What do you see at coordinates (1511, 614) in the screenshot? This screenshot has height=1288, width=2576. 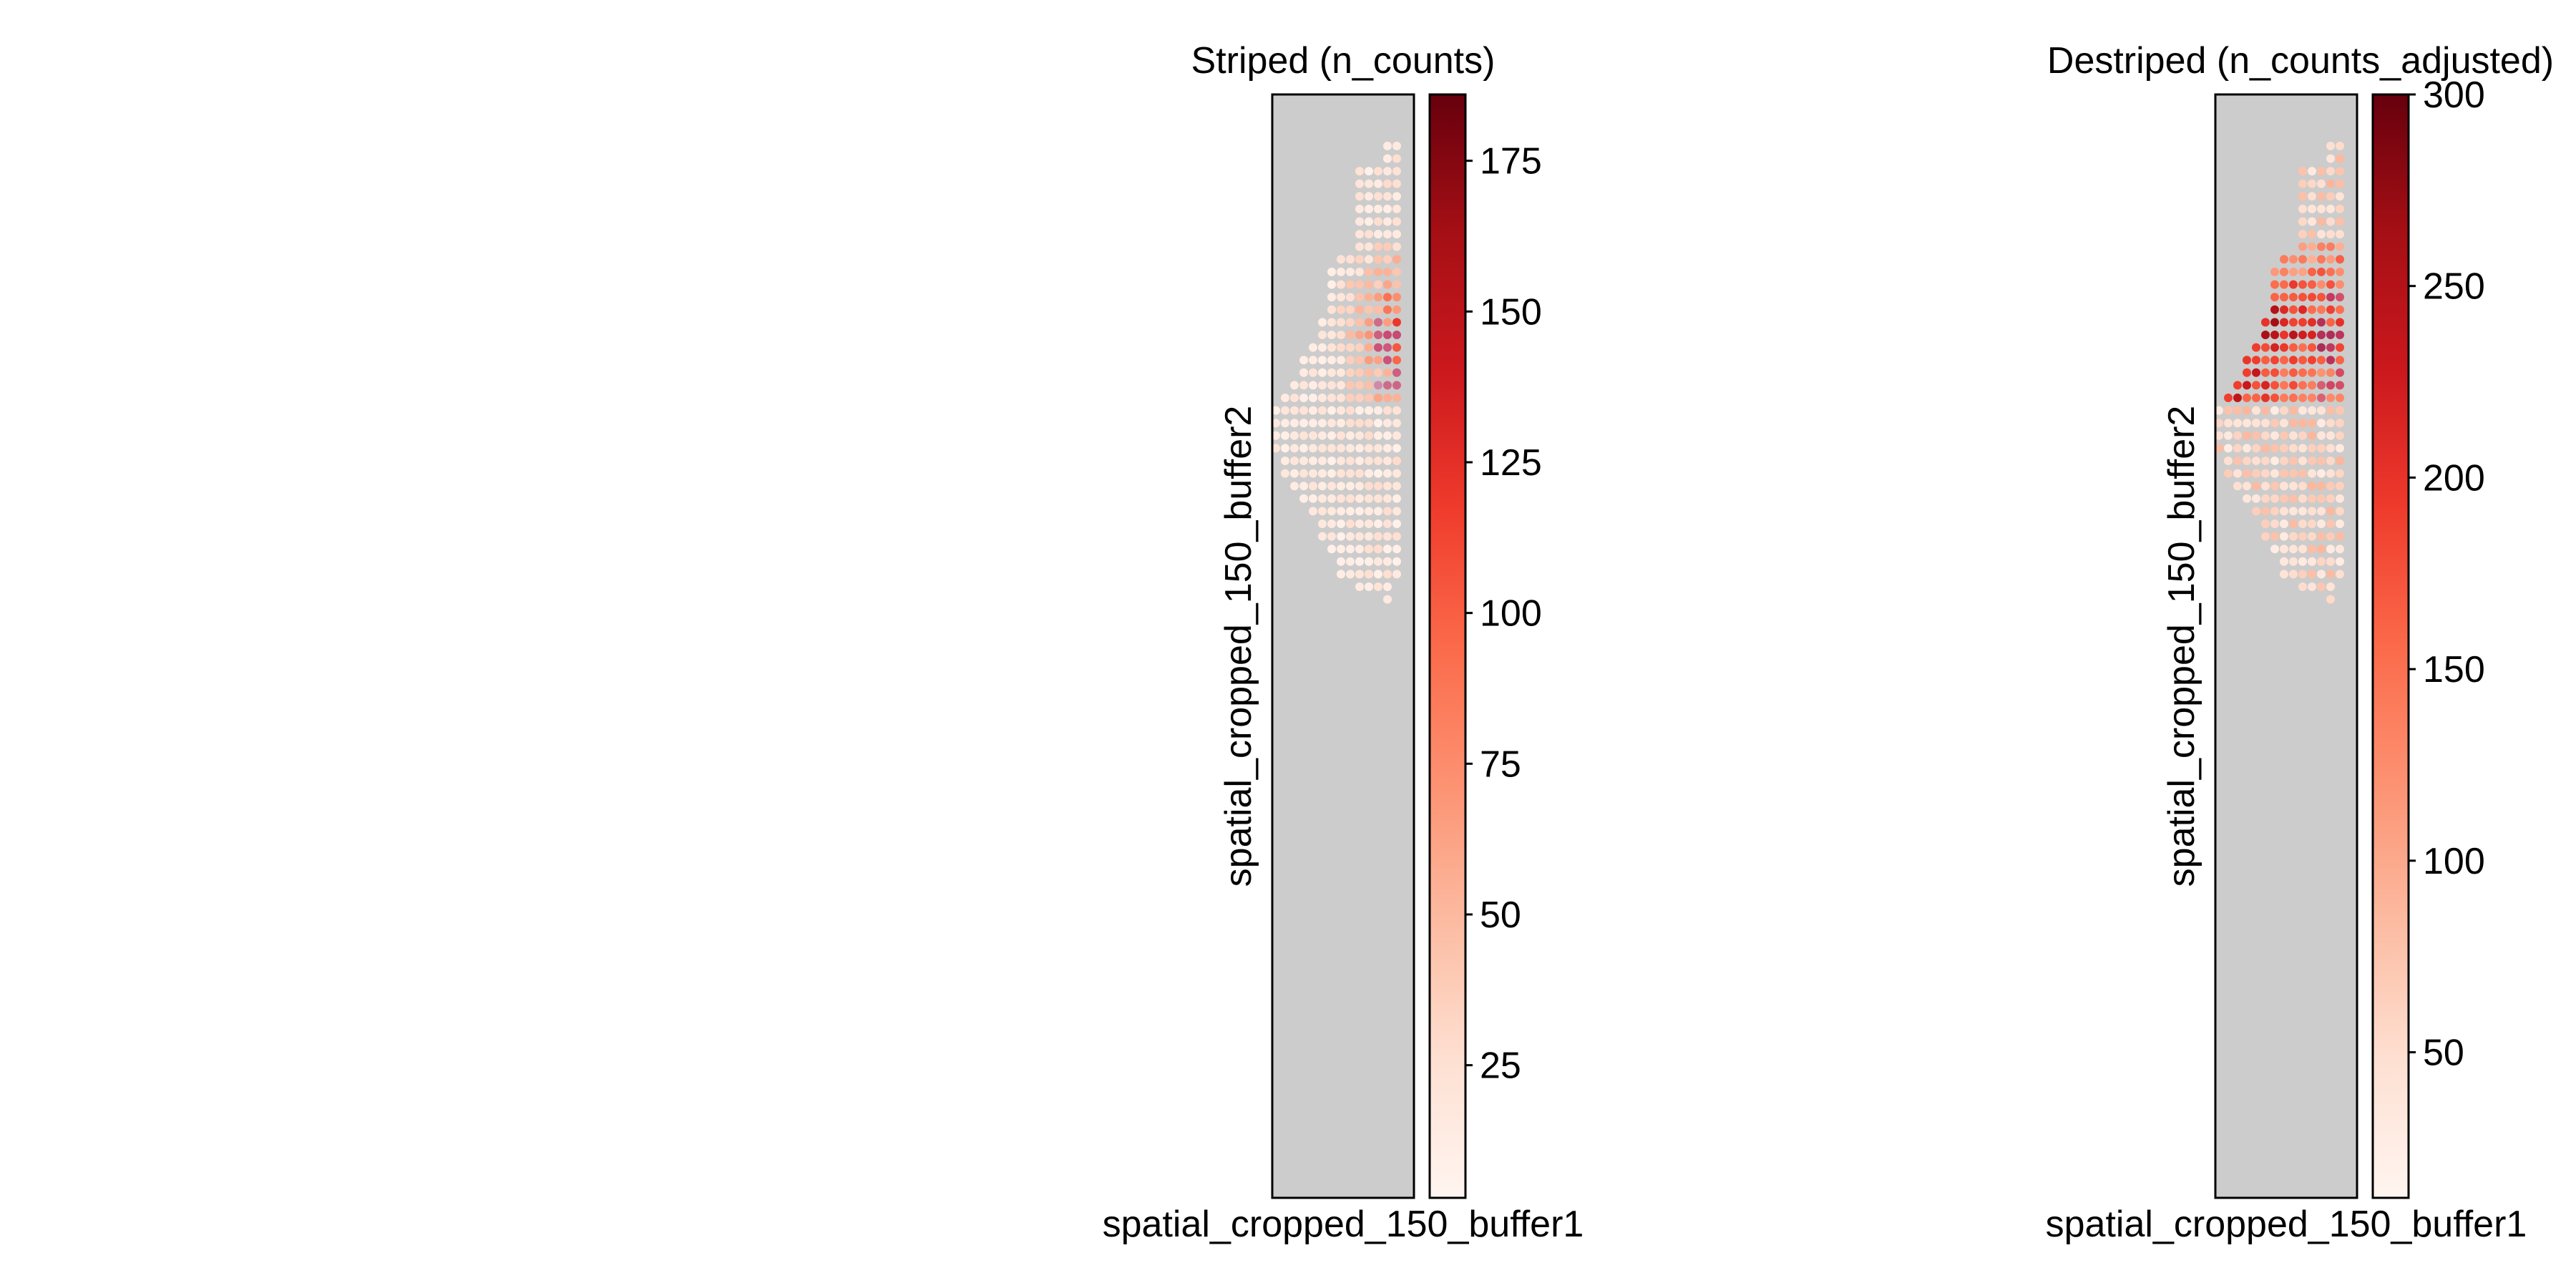 I see `colorbar-tick-label: 100` at bounding box center [1511, 614].